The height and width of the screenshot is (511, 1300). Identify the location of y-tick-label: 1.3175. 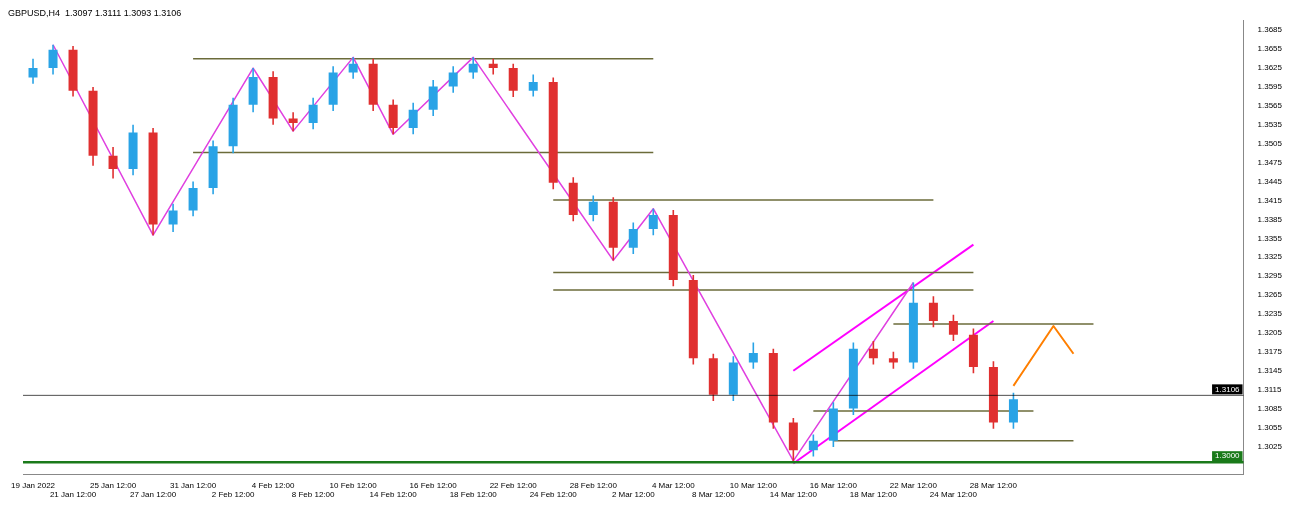
(1270, 352).